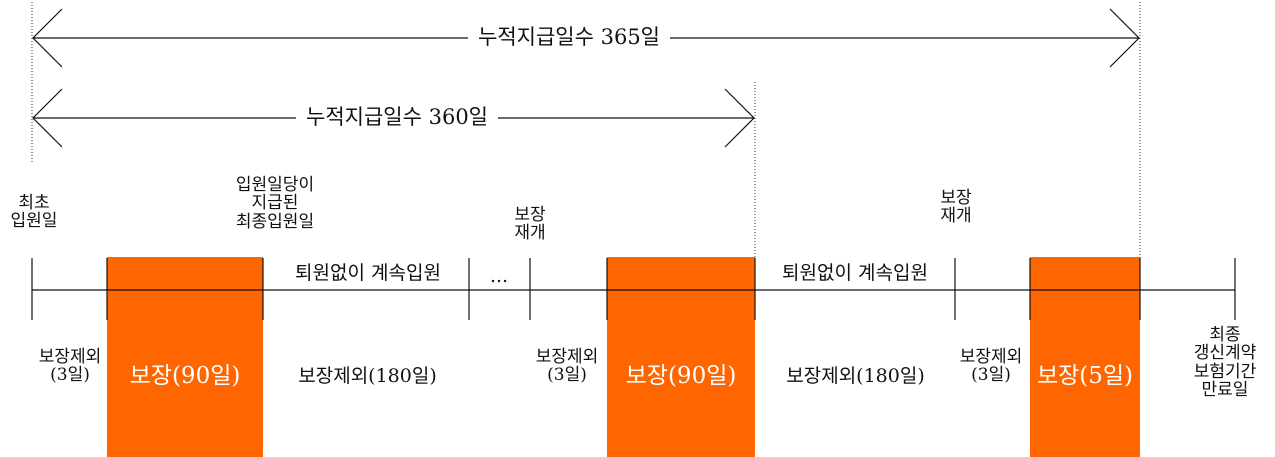  I want to click on resume-label-2: 보장 재개, so click(956, 207).